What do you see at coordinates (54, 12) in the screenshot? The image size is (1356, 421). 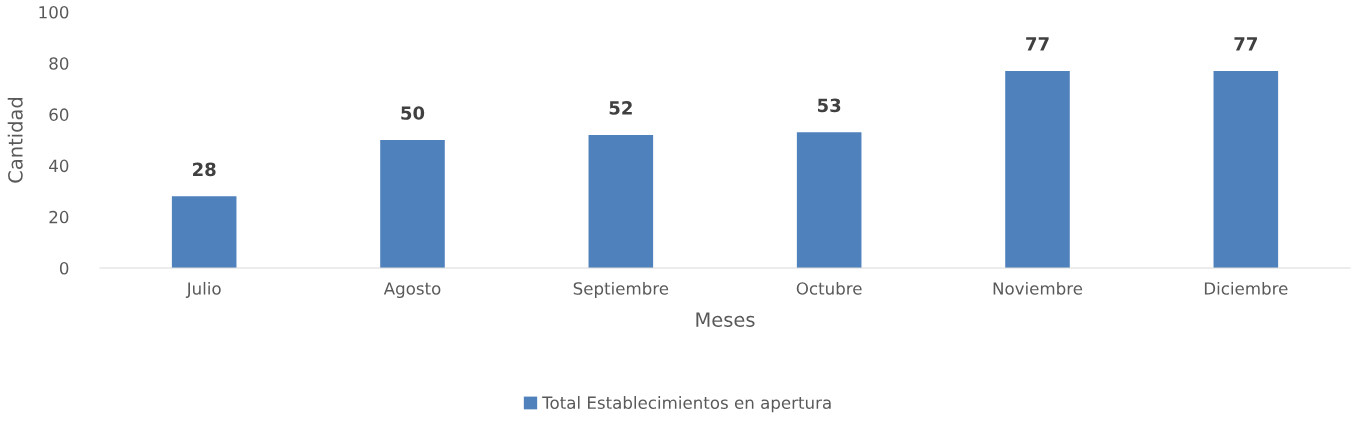 I see `y-tick-label: 100` at bounding box center [54, 12].